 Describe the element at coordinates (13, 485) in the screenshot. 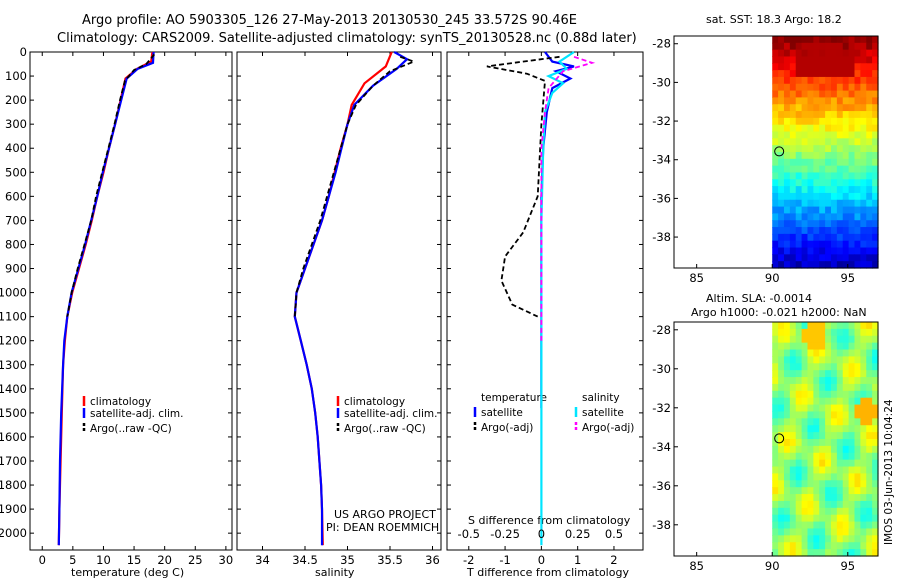

I see `depth-tick-label: 1800` at that location.